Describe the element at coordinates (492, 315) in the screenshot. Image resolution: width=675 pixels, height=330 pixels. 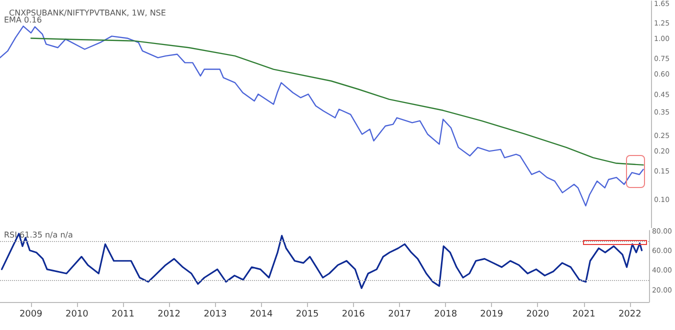
I see `x-tick-label: 2019` at that location.